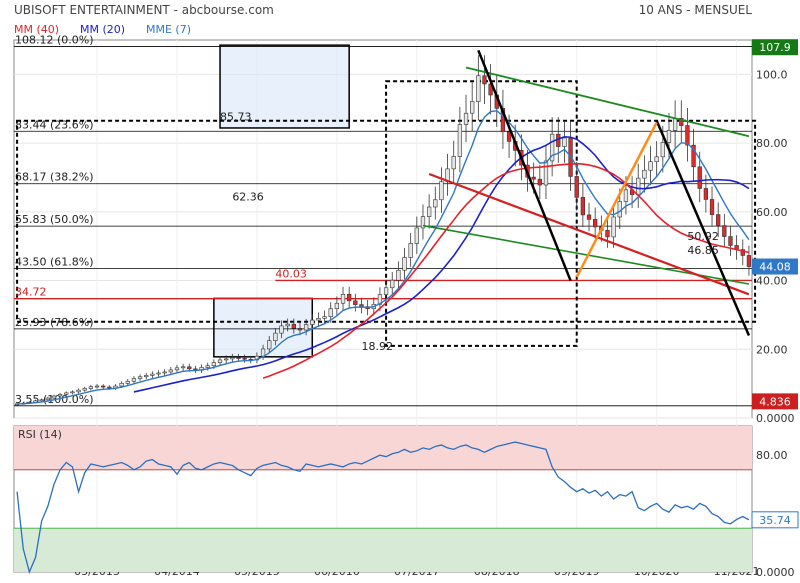 This screenshot has height=583, width=800. I want to click on rsi-value-badge, so click(775, 520).